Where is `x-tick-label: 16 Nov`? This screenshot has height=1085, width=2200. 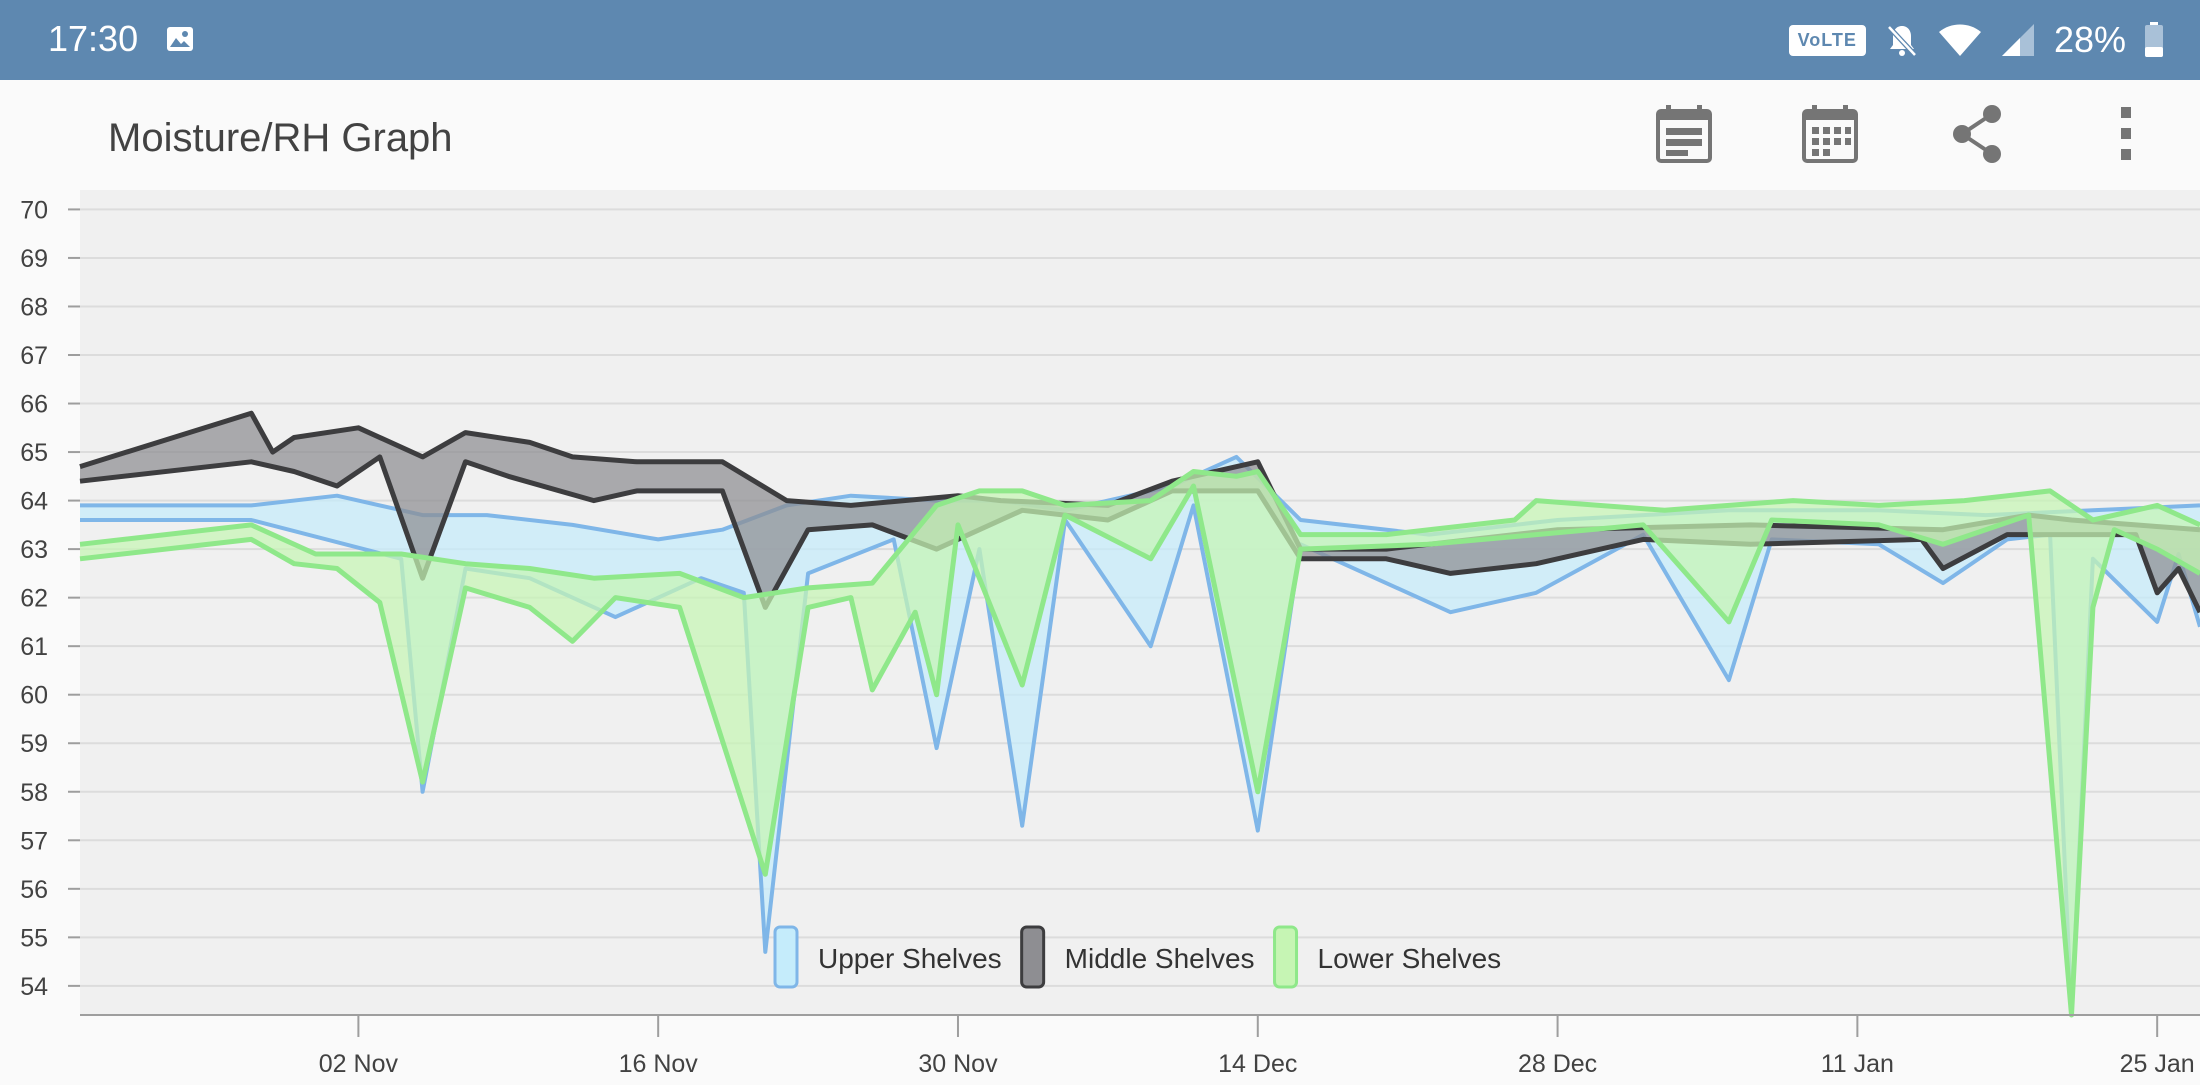
x-tick-label: 16 Nov is located at coordinates (659, 1064).